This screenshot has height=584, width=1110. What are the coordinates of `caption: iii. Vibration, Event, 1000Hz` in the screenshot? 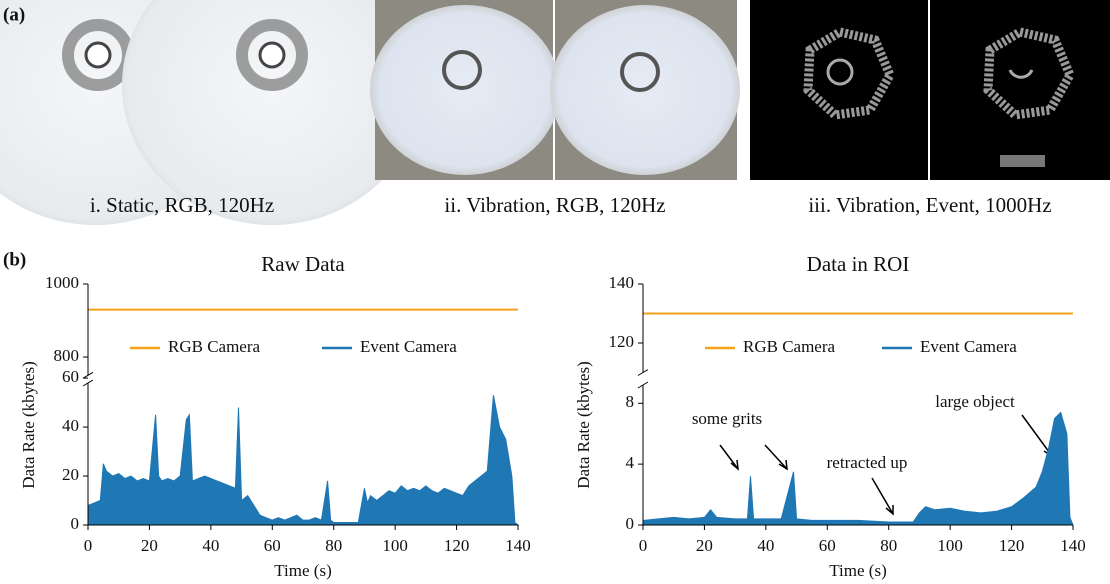 It's located at (929, 205).